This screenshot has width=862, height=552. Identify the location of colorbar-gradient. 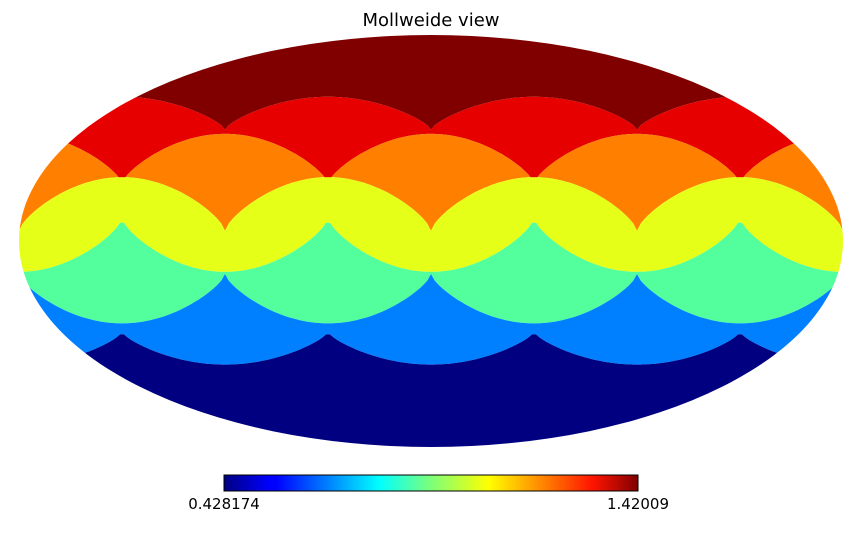
(431, 483).